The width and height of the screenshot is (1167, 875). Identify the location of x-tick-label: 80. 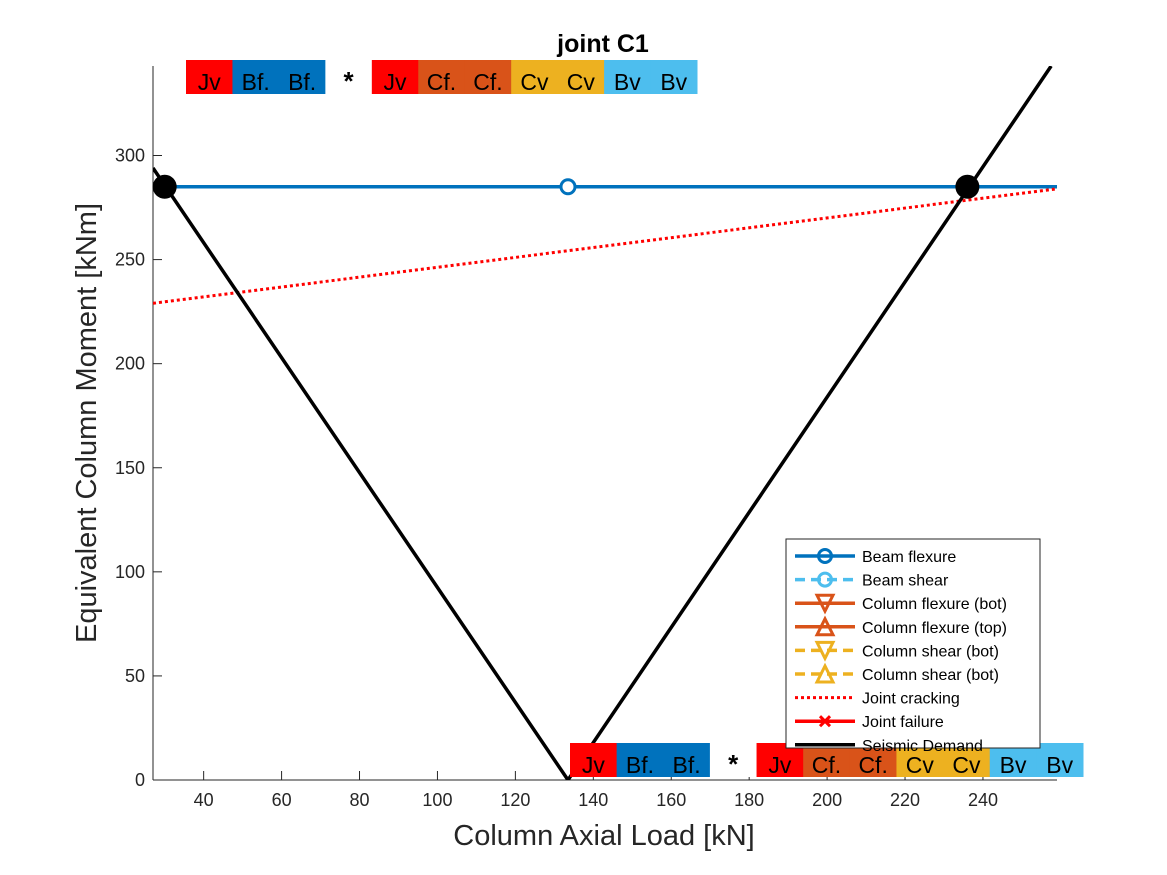
(360, 800).